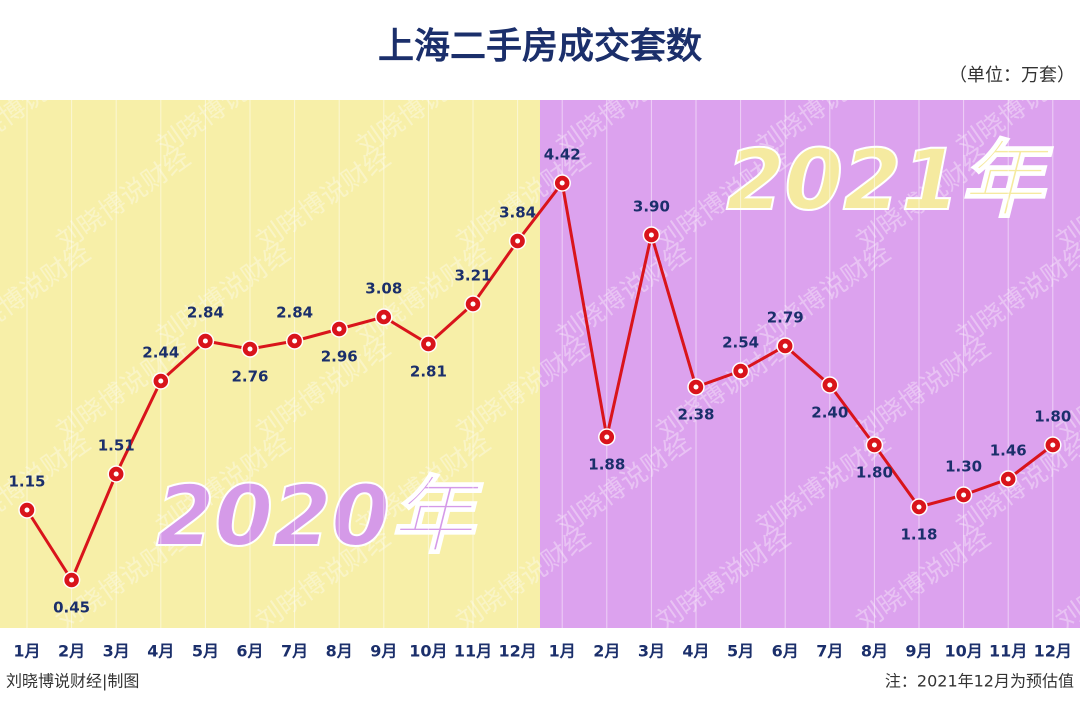  I want to click on value-label: 3.08, so click(383, 289).